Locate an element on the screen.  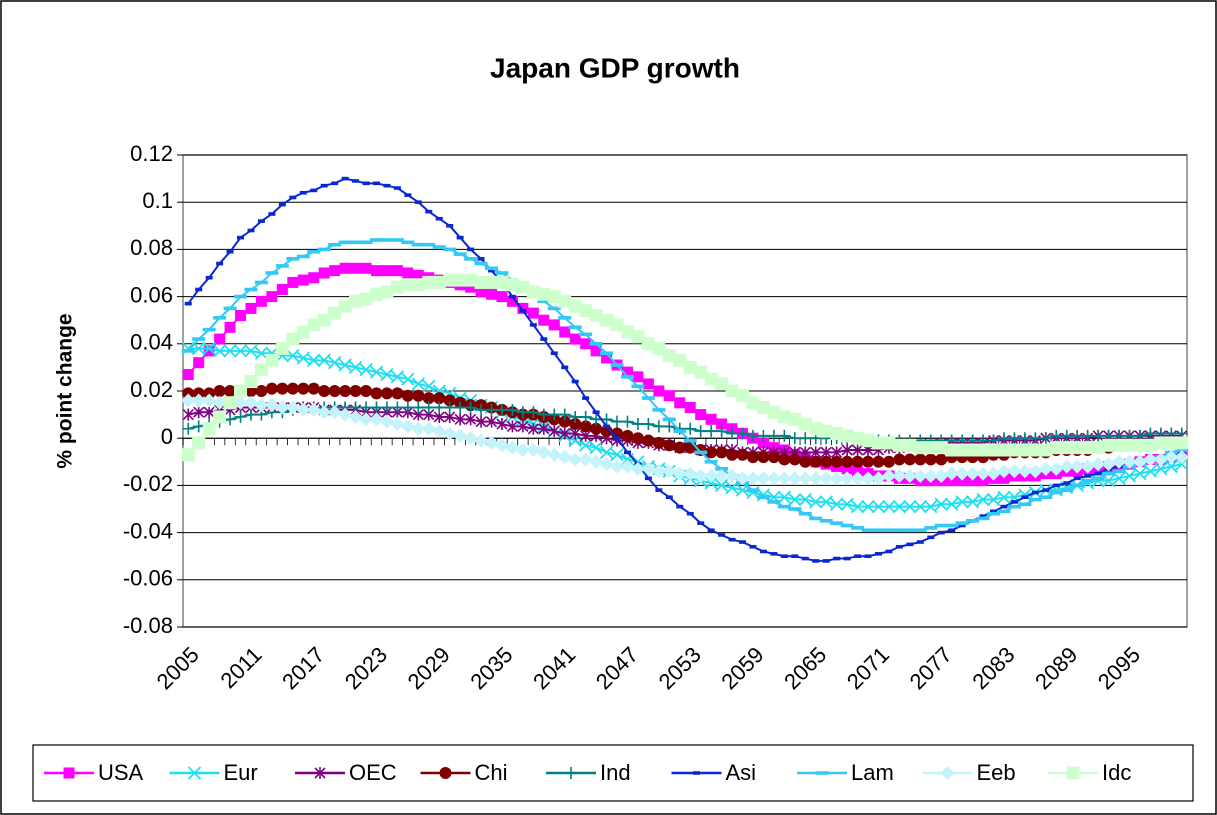
legend-label: Eur is located at coordinates (241, 772).